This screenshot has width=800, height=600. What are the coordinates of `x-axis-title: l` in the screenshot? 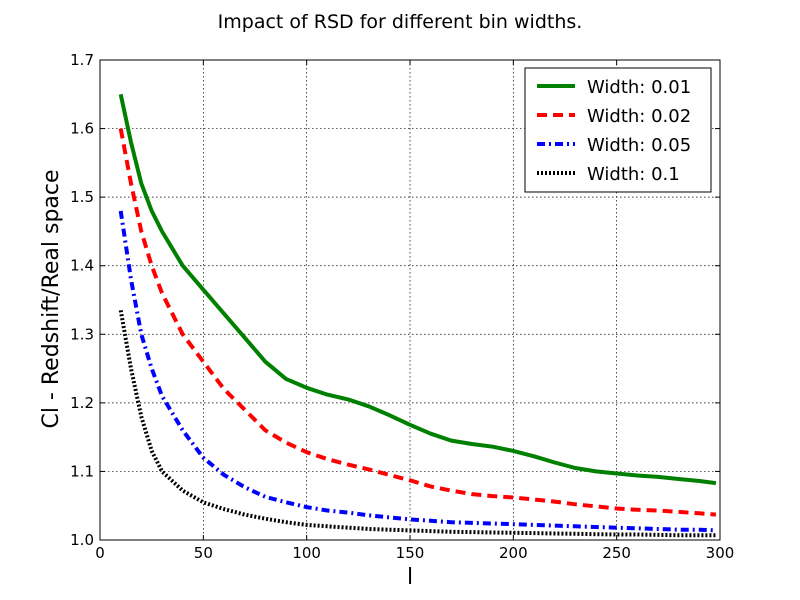 It's located at (410, 577).